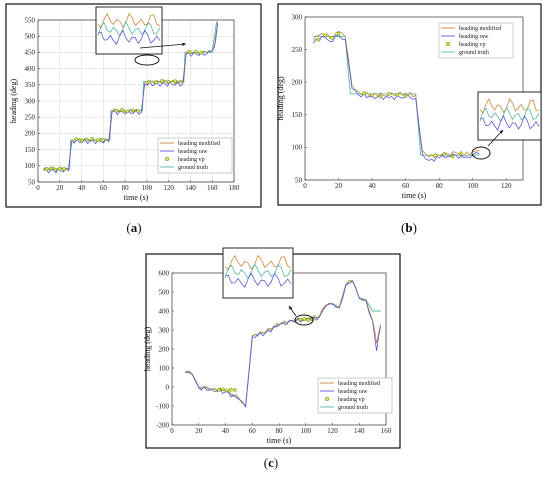 The image size is (550, 482). What do you see at coordinates (386, 431) in the screenshot?
I see `x-tick-label: 160` at bounding box center [386, 431].